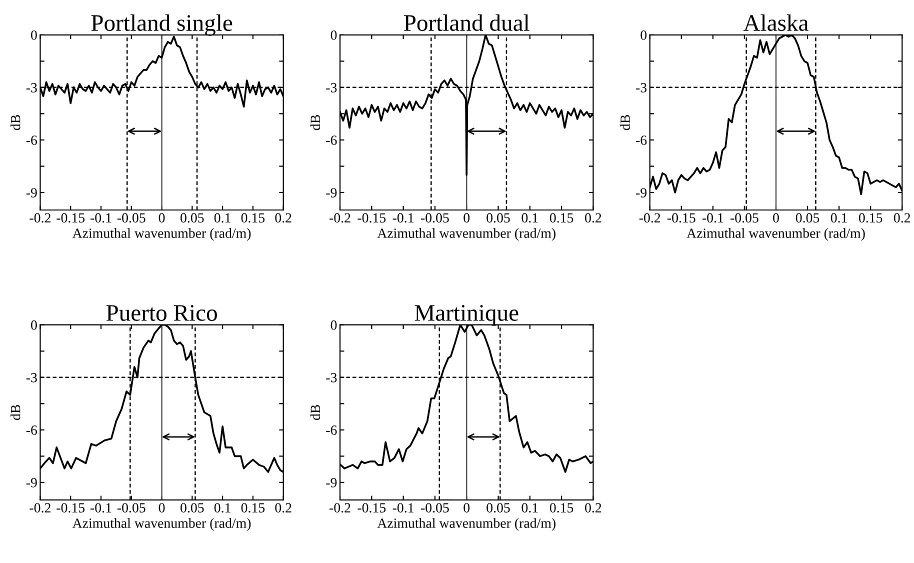  I want to click on chart-title: Portland dual, so click(467, 22).